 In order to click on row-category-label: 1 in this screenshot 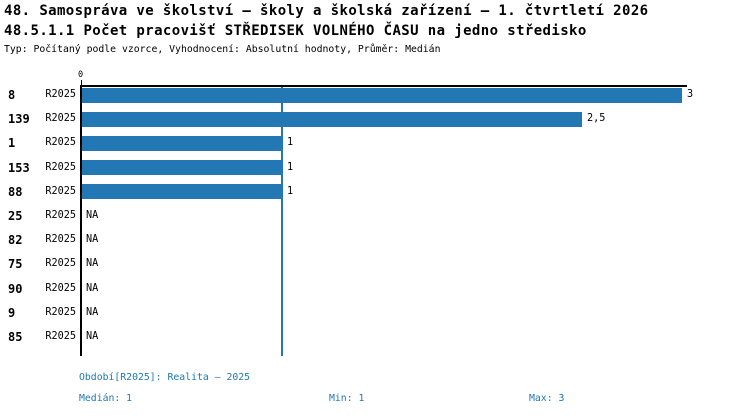, I will do `click(12, 143)`.